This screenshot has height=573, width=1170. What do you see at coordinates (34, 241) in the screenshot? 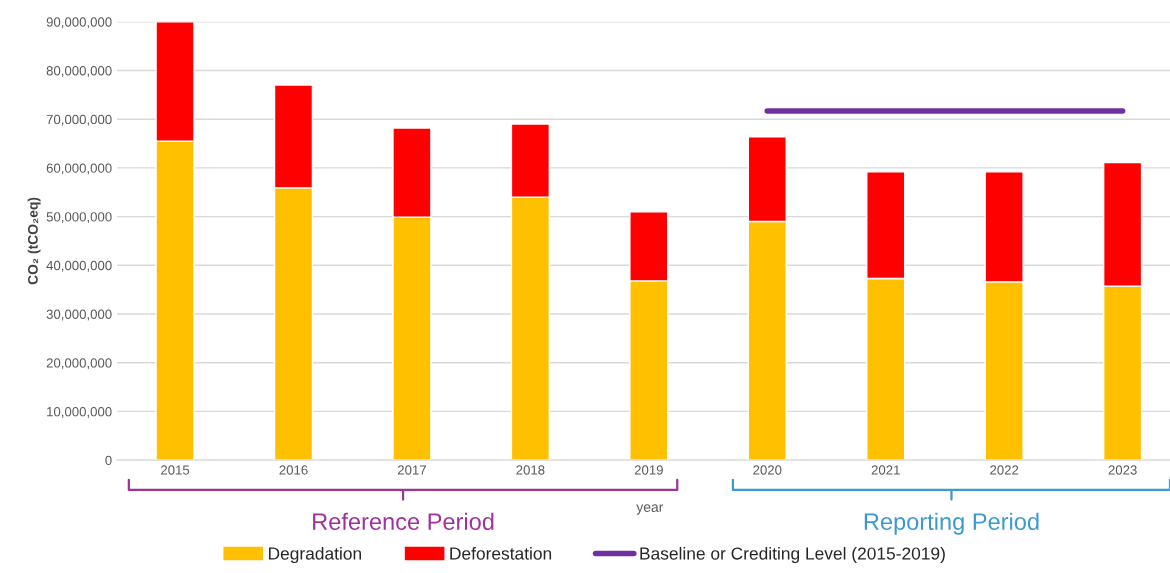
I see `y-axis-title: CO₂ (tCO₂eq)` at bounding box center [34, 241].